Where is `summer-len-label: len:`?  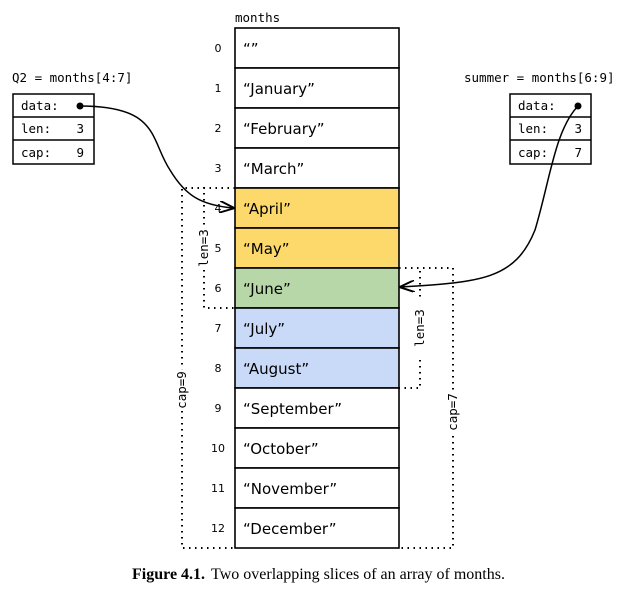
summer-len-label: len: is located at coordinates (533, 128).